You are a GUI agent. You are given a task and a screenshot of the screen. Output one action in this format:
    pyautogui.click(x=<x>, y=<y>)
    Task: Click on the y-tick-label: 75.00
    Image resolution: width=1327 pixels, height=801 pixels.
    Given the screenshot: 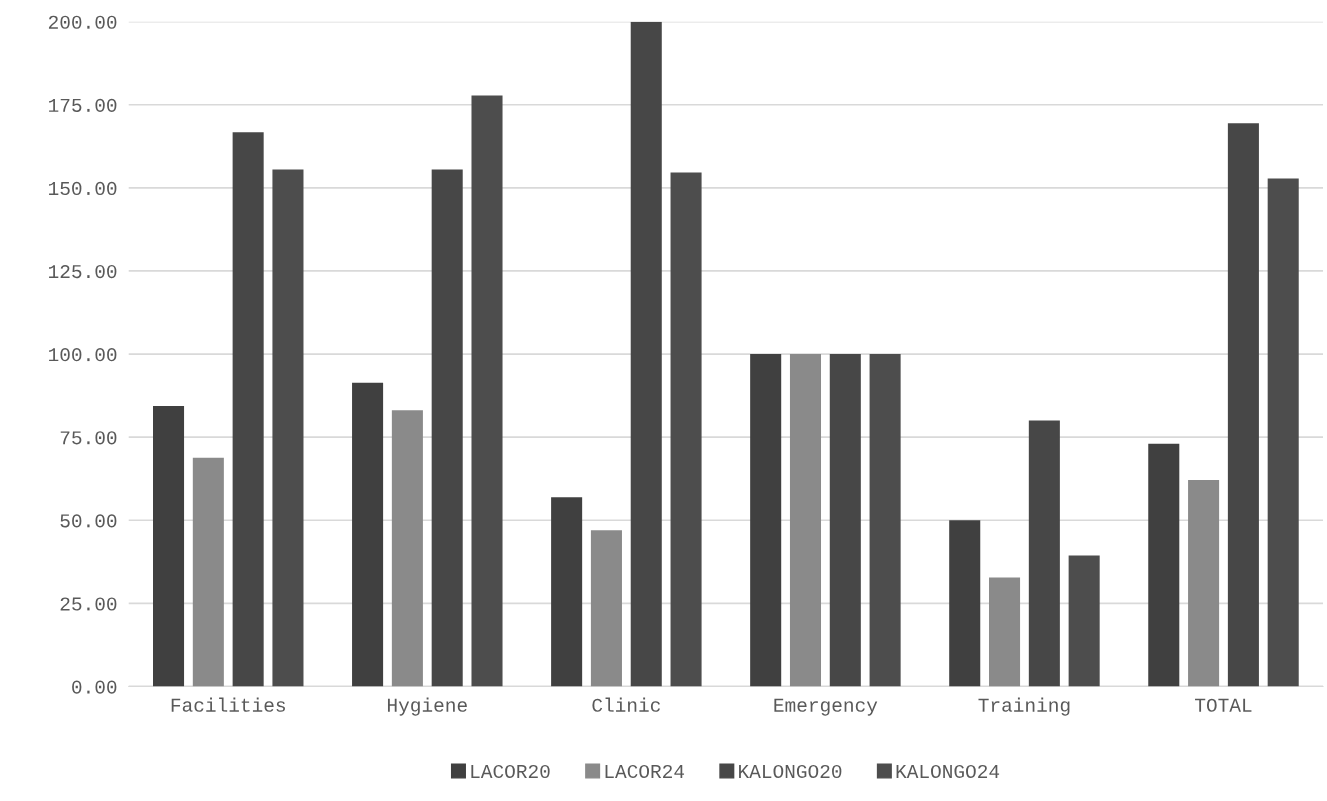 What is the action you would take?
    pyautogui.click(x=88, y=438)
    